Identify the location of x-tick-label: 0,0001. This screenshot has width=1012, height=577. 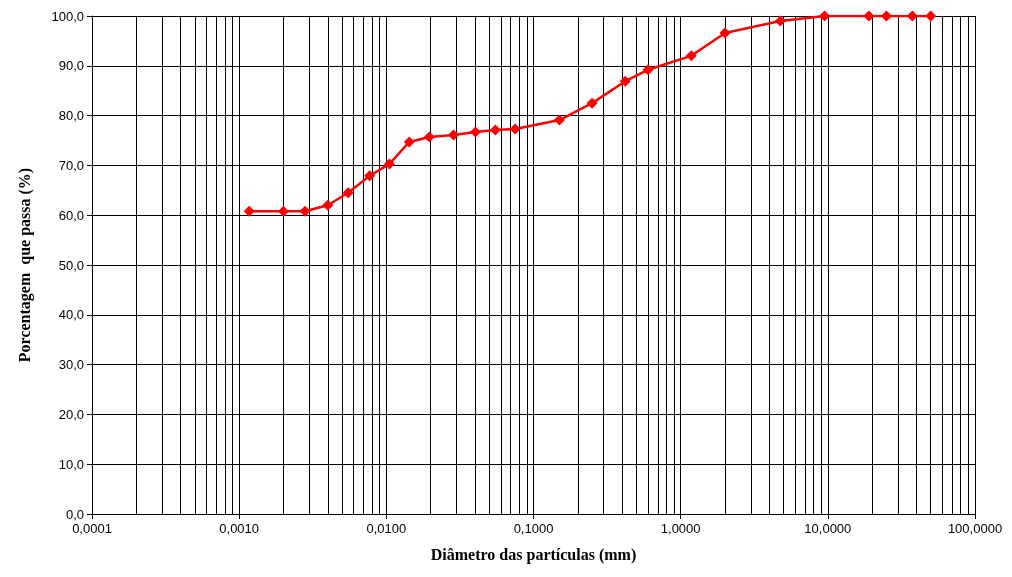
(92, 528).